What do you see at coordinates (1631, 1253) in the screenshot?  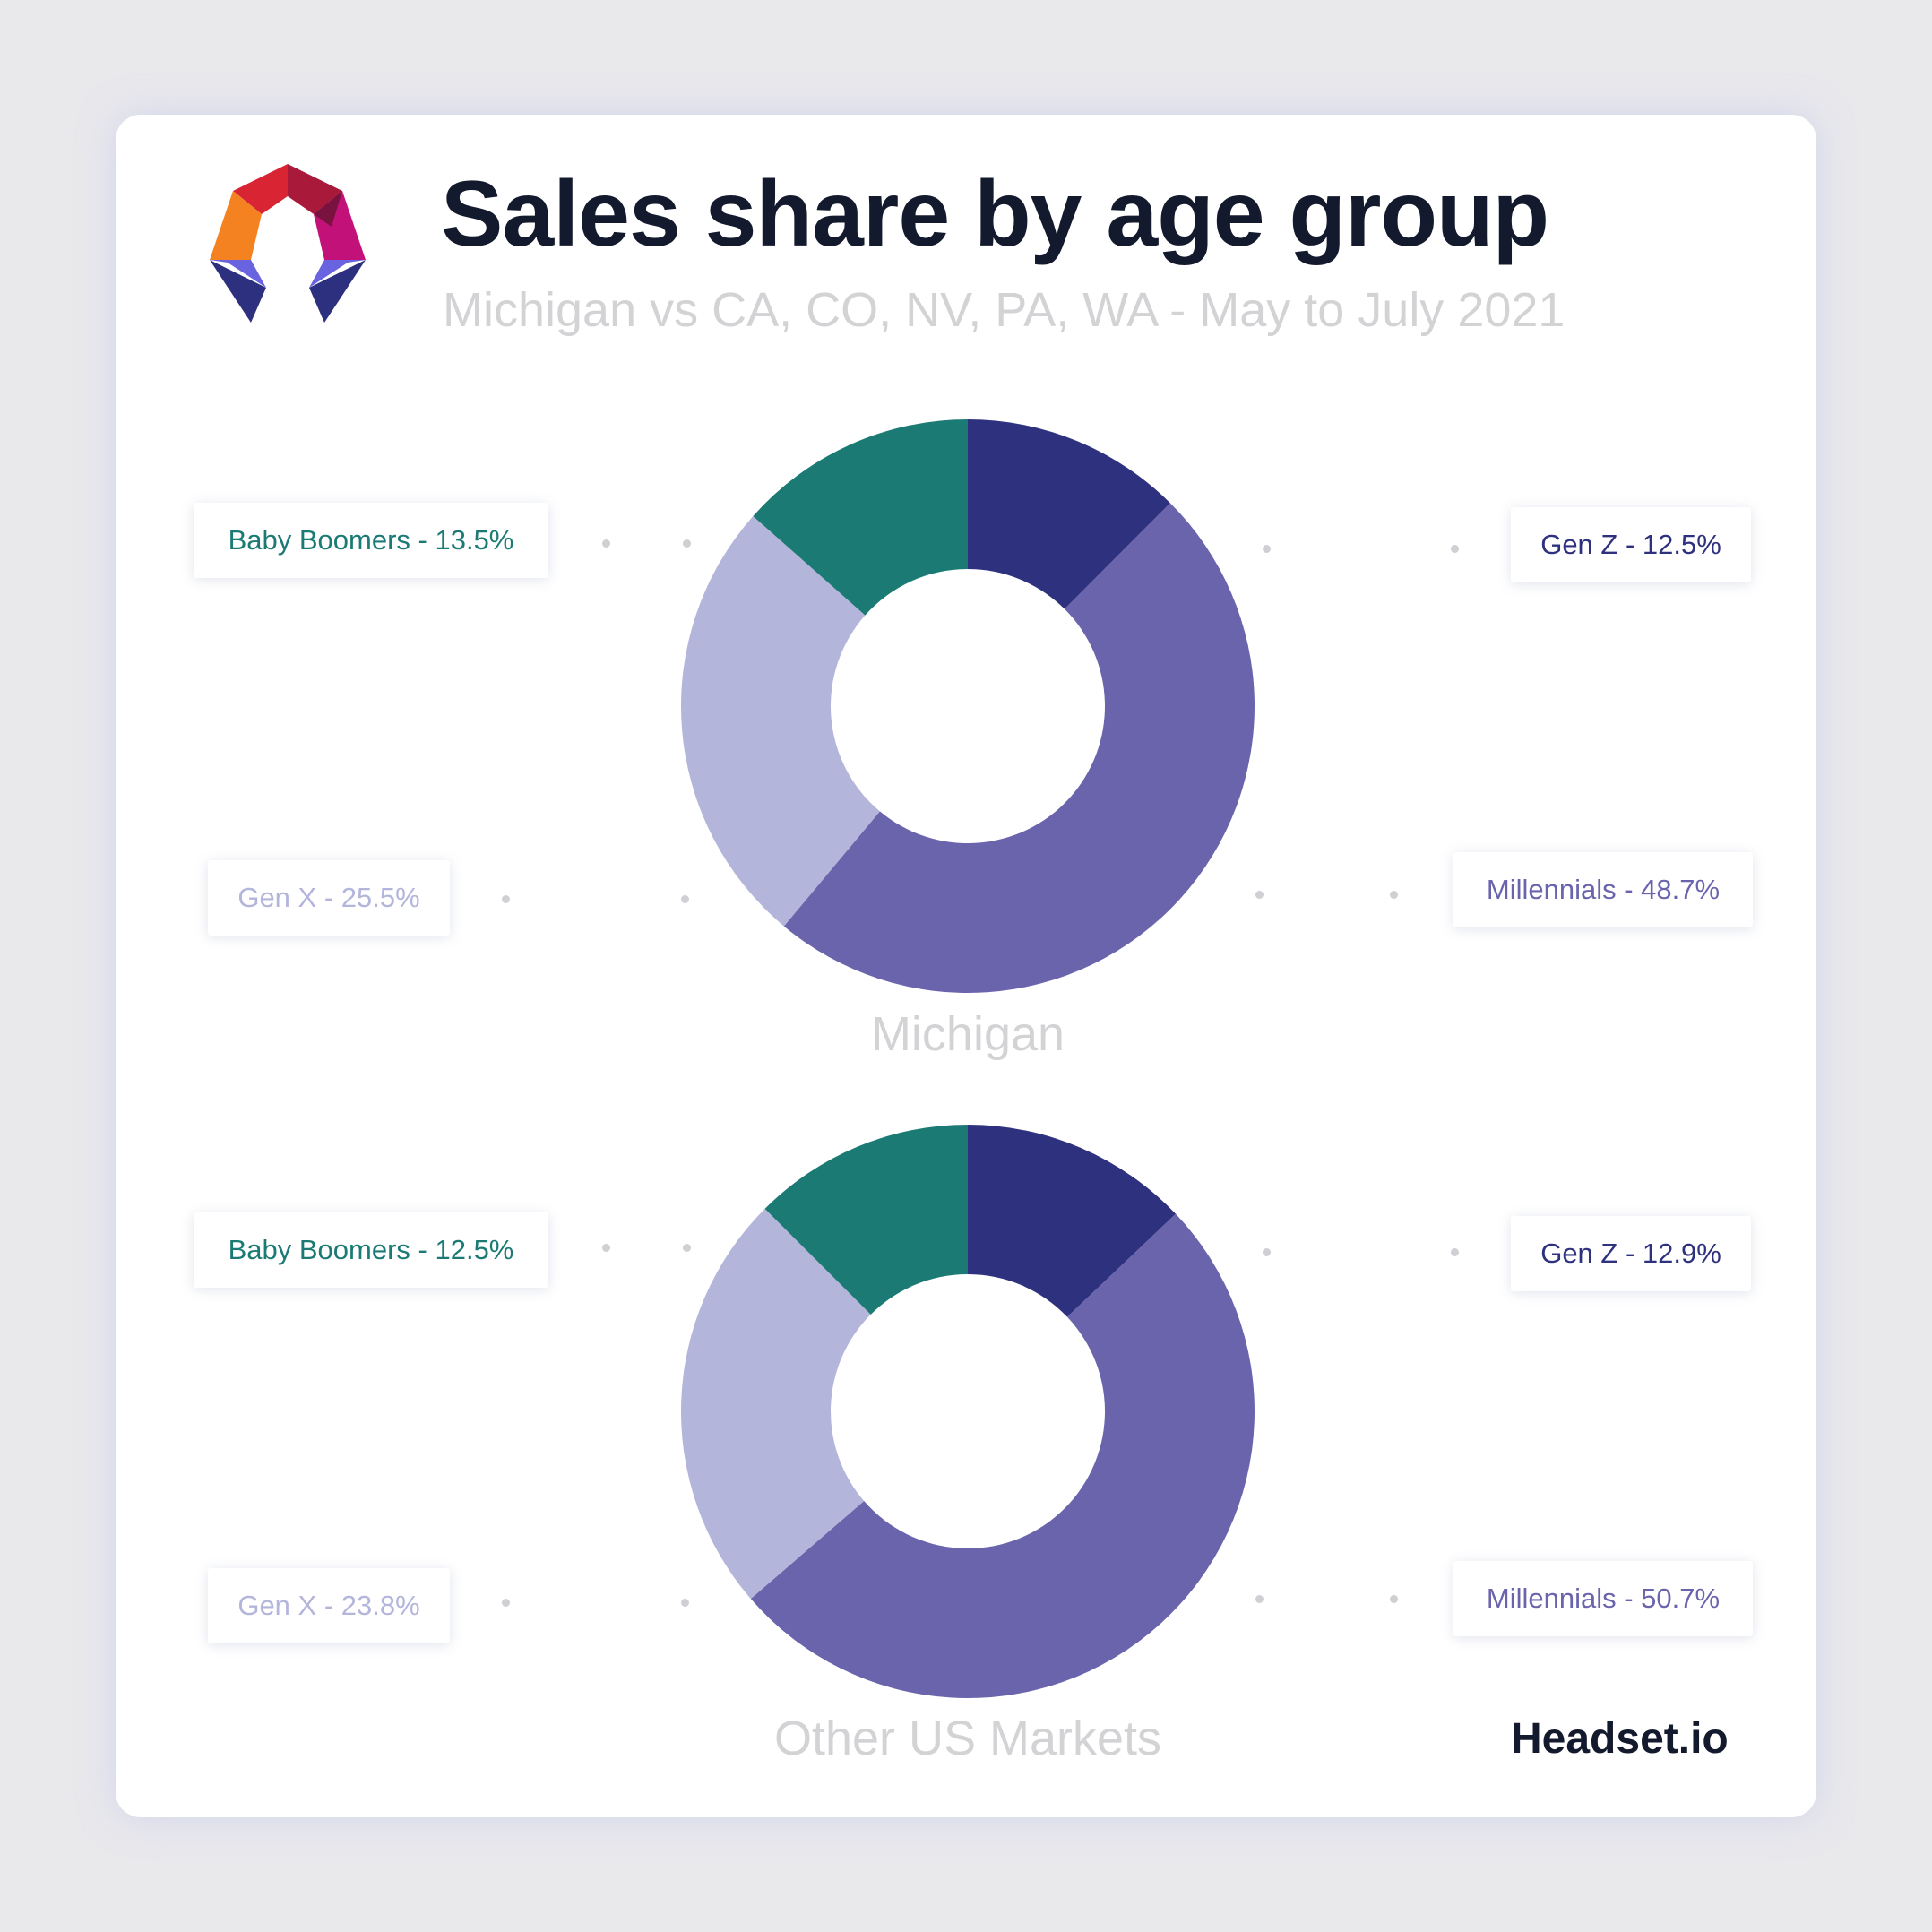 I see `label-gen-z-other: Gen Z - 12.9%` at bounding box center [1631, 1253].